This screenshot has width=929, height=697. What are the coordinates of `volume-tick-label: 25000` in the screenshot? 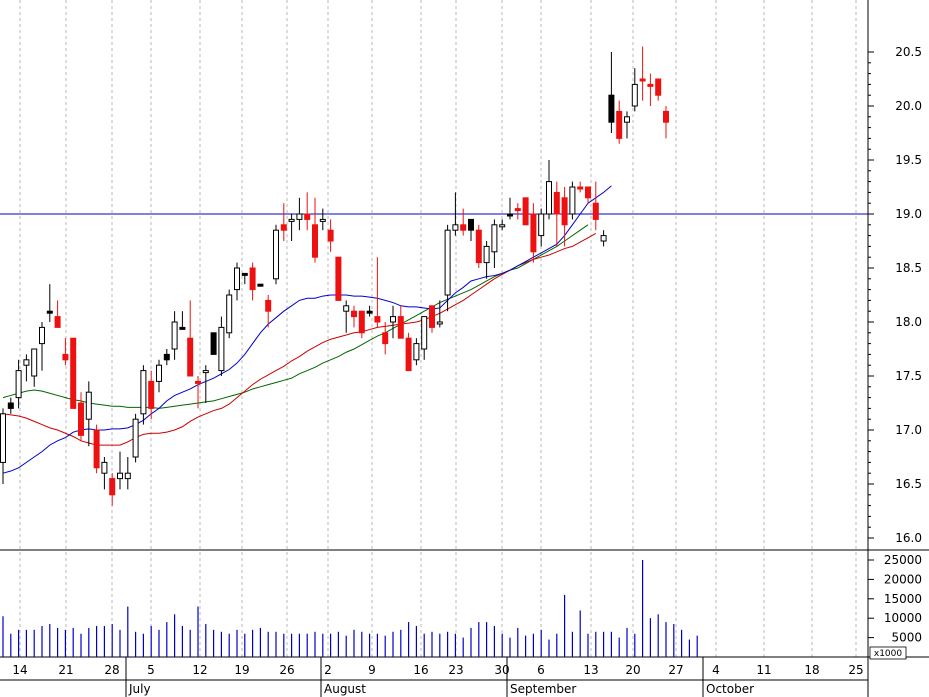 It's located at (903, 560).